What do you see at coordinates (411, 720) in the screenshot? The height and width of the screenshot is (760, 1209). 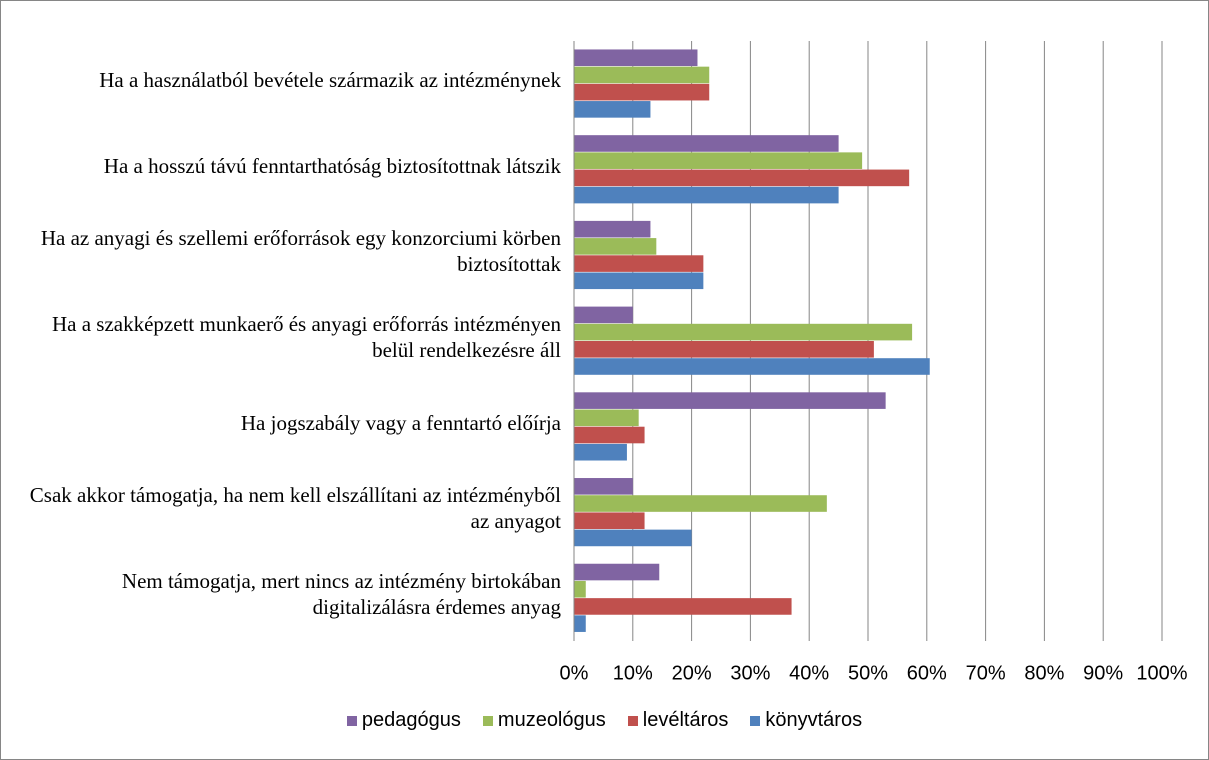 I see `legend-label: pedagógus` at bounding box center [411, 720].